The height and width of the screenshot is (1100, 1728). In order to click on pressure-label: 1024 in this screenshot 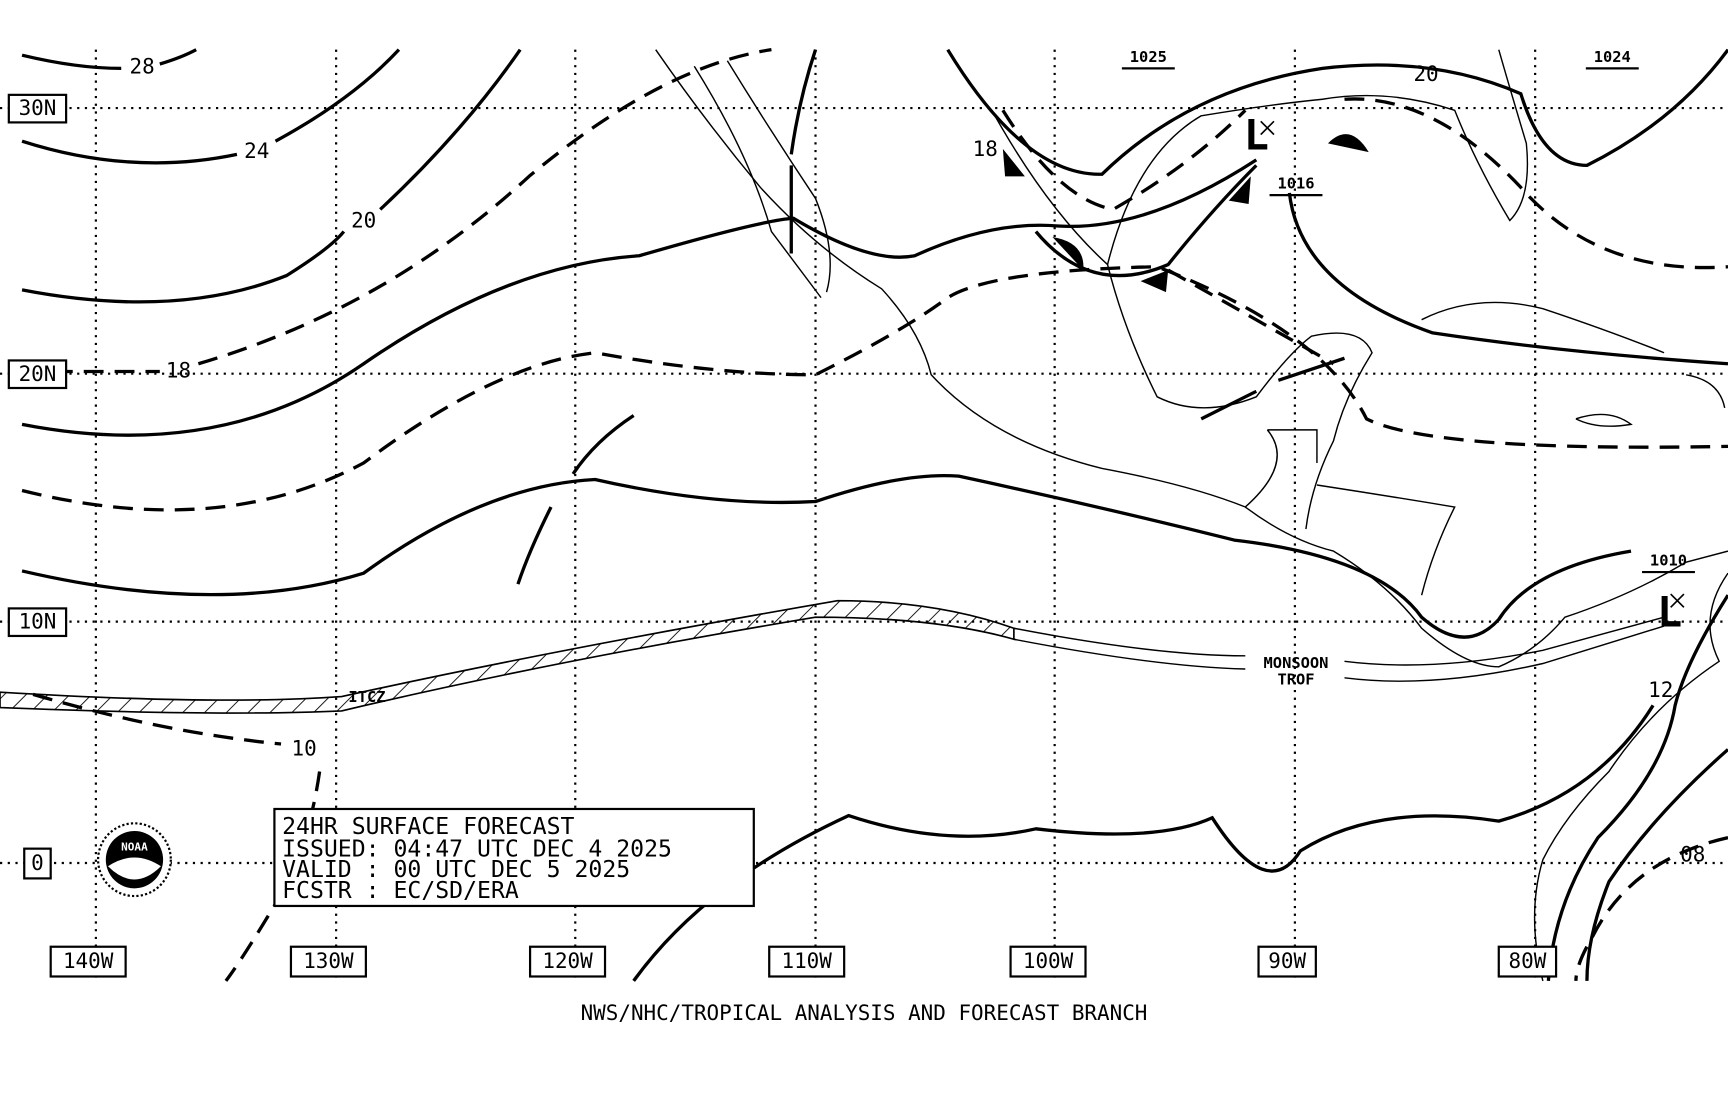, I will do `click(1612, 57)`.